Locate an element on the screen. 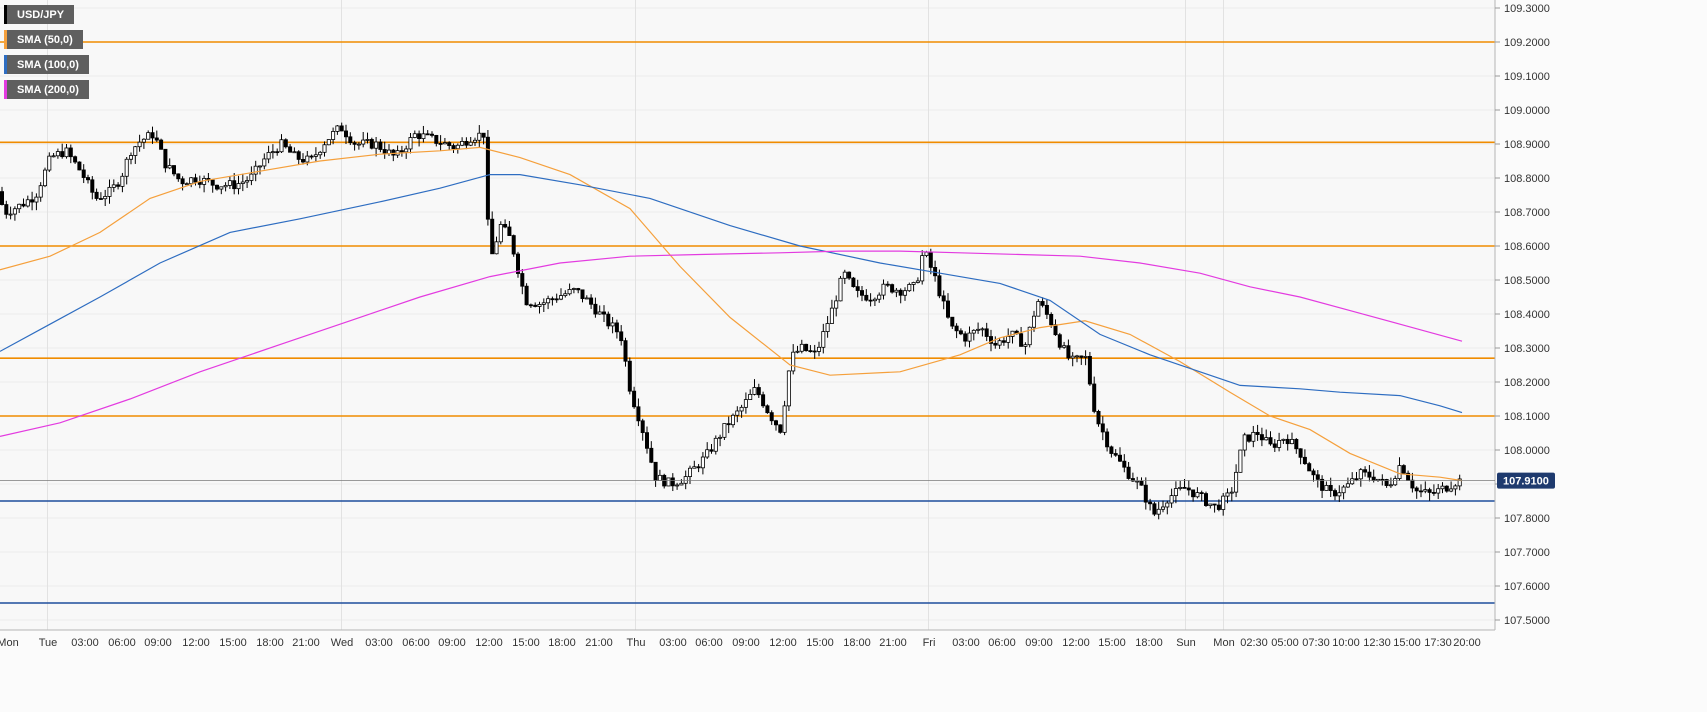 Image resolution: width=1707 pixels, height=712 pixels. legend-item-sma100: SMA (100,0) is located at coordinates (46, 64).